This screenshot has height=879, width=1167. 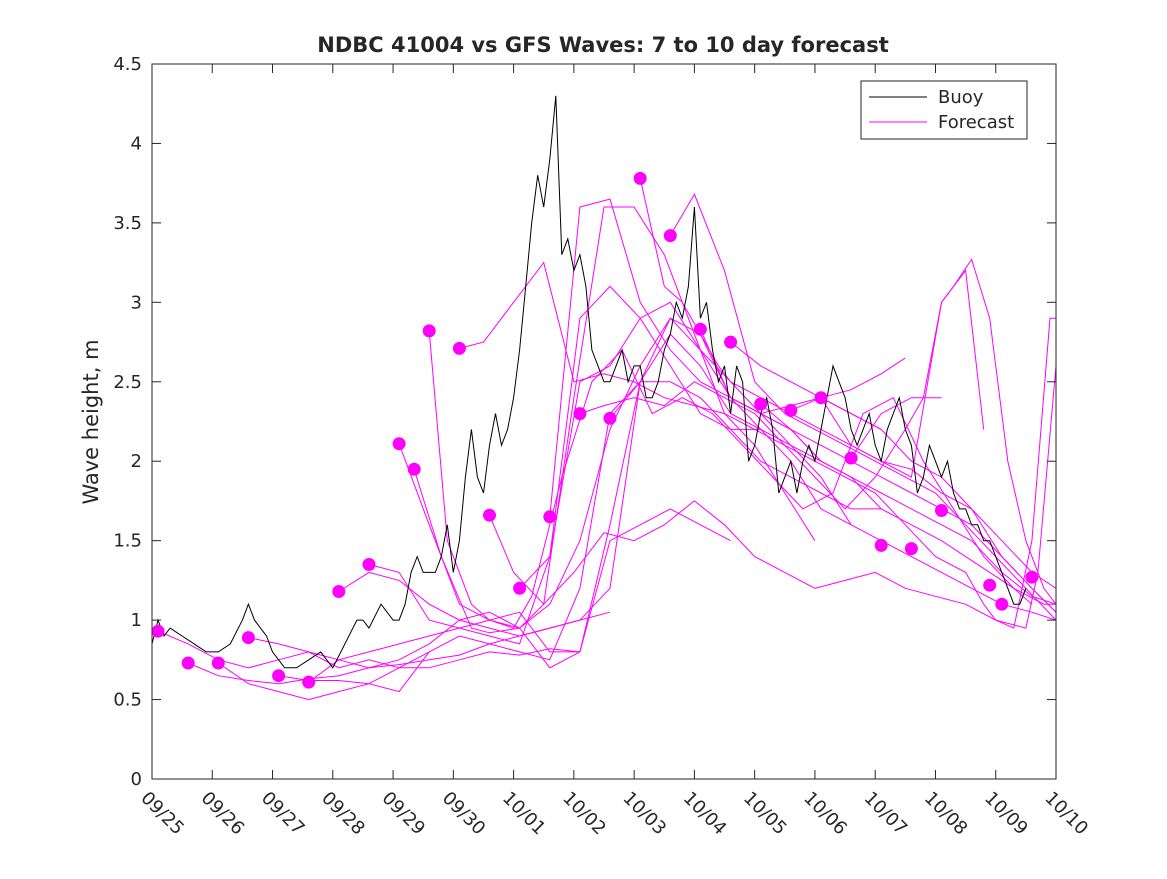 I want to click on y-tick-label: 4.5, so click(x=127, y=64).